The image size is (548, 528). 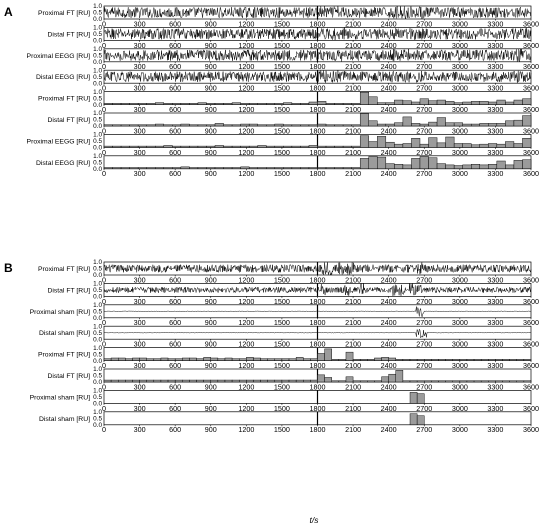 What do you see at coordinates (63, 163) in the screenshot?
I see `row-label: Distal EEGG [RU]` at bounding box center [63, 163].